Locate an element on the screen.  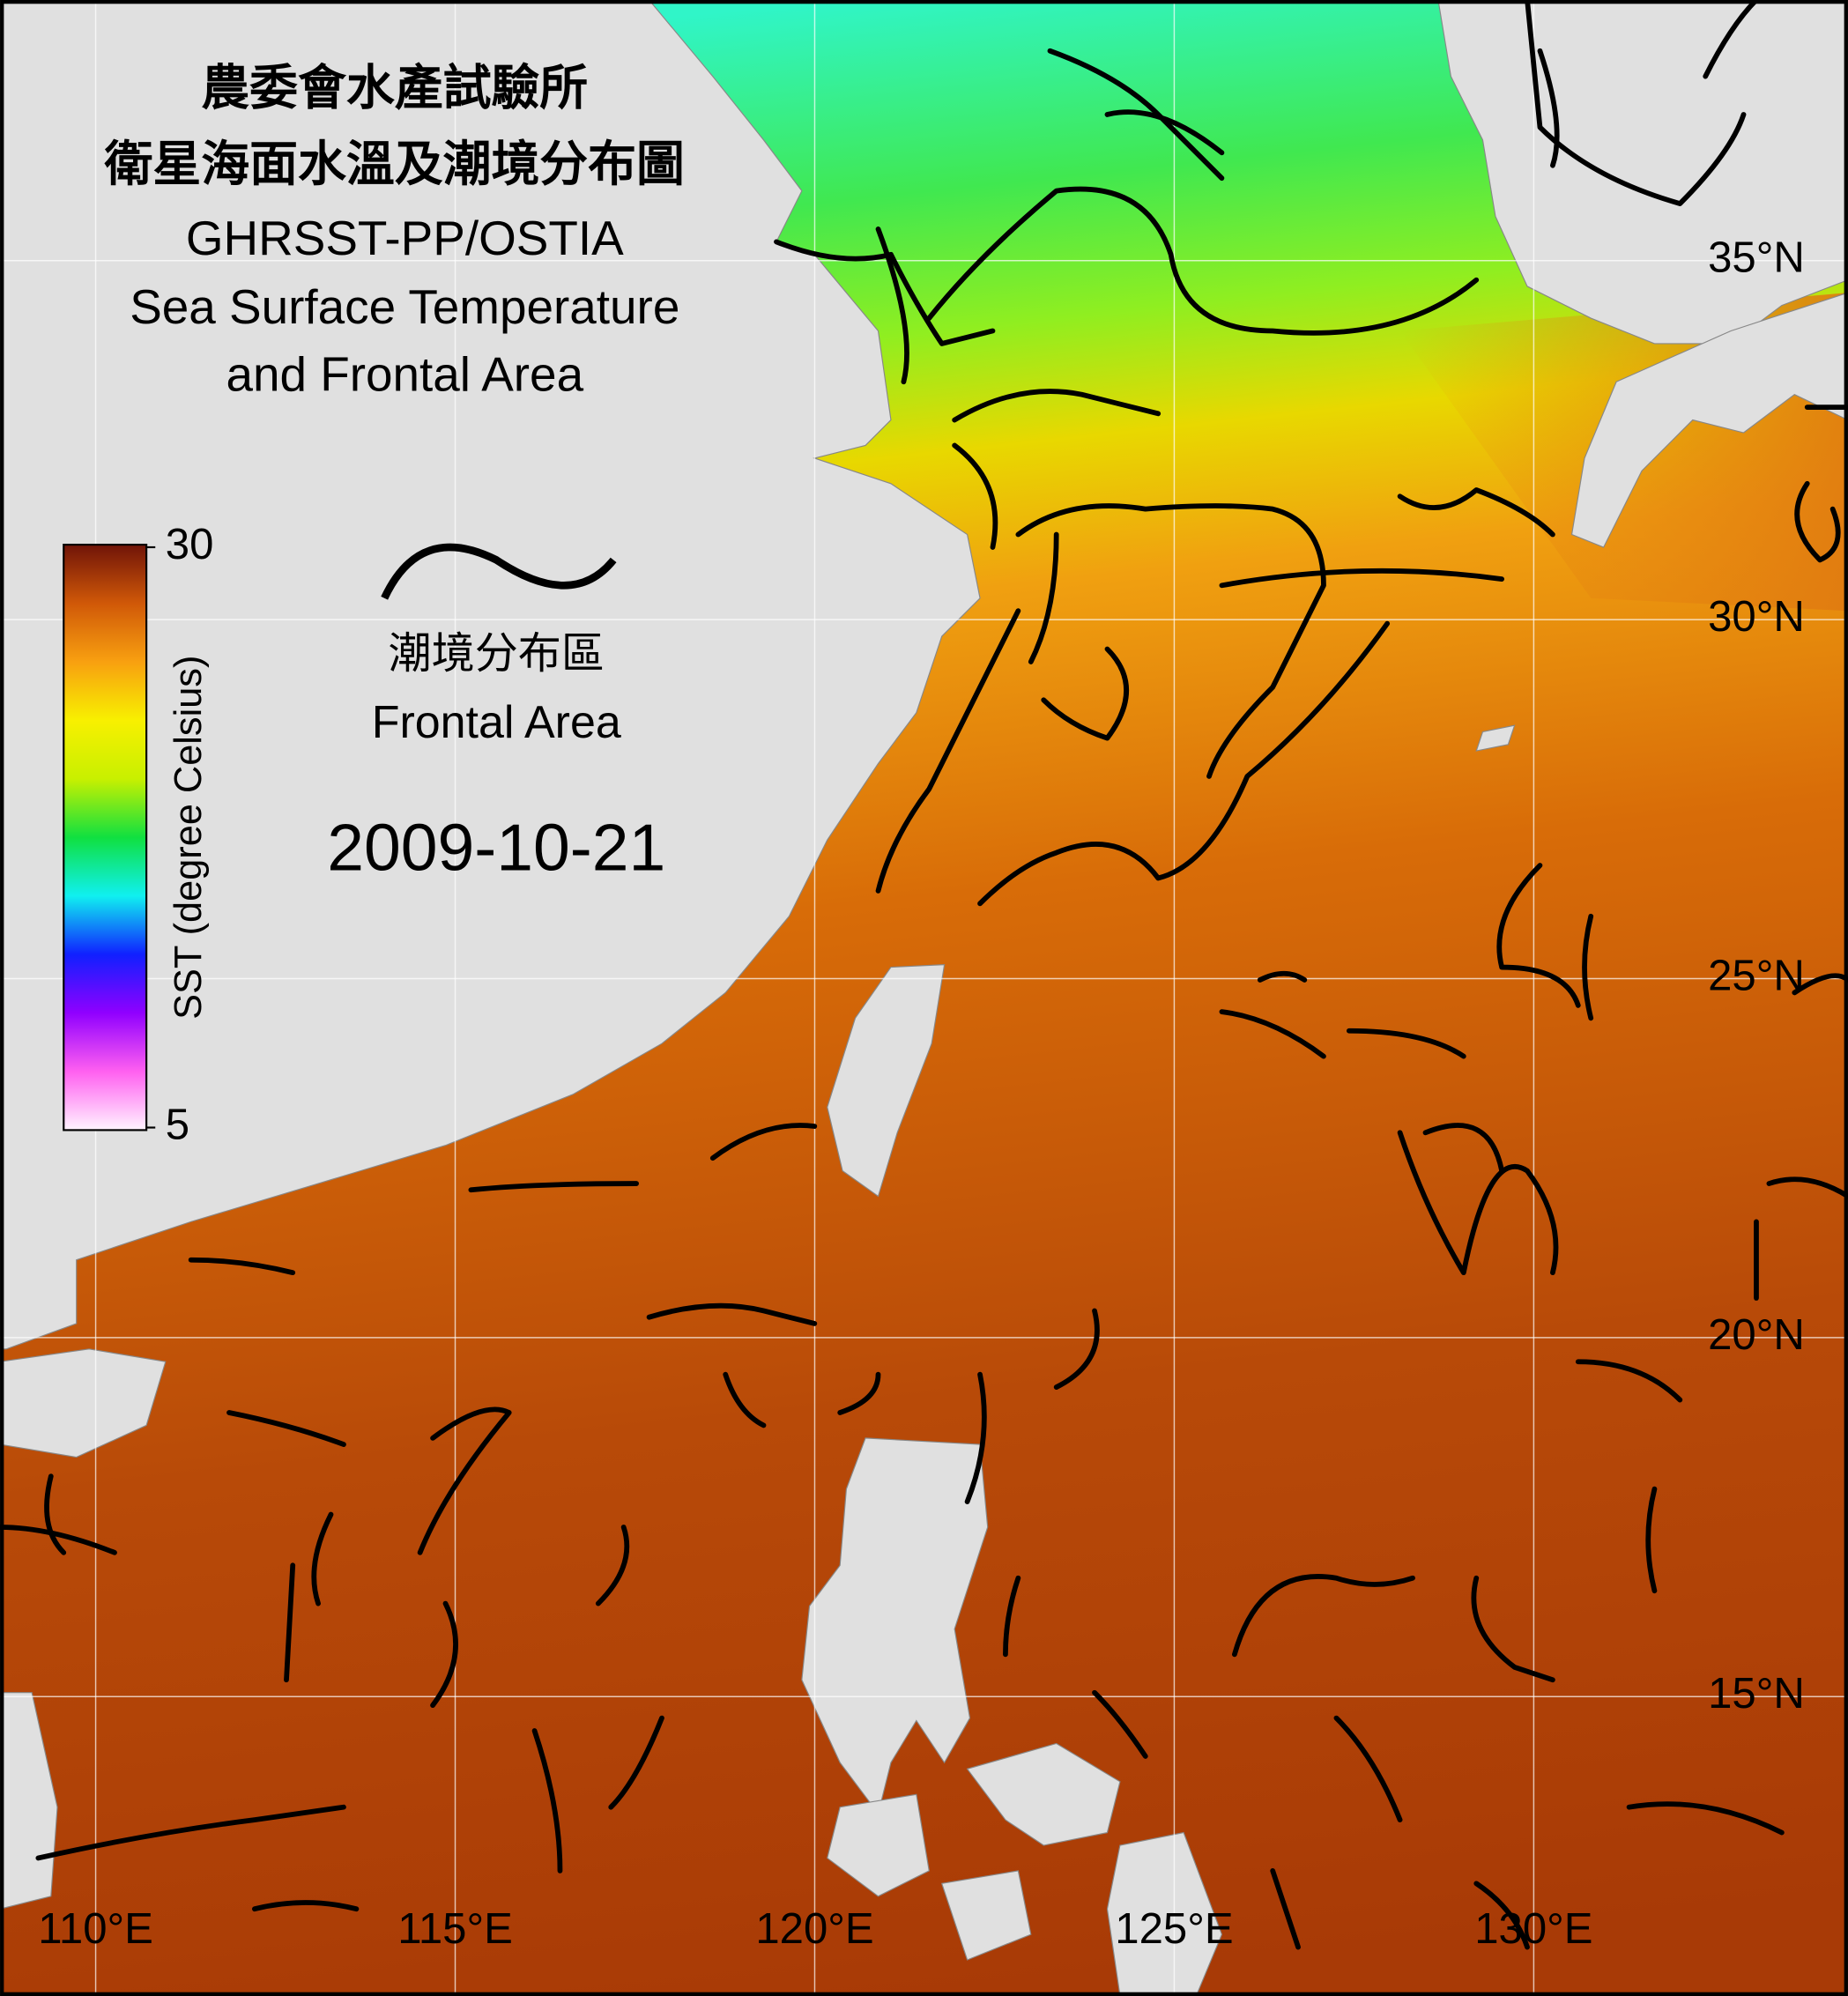
title-line: 農委會水產試驗所 is located at coordinates (395, 87).